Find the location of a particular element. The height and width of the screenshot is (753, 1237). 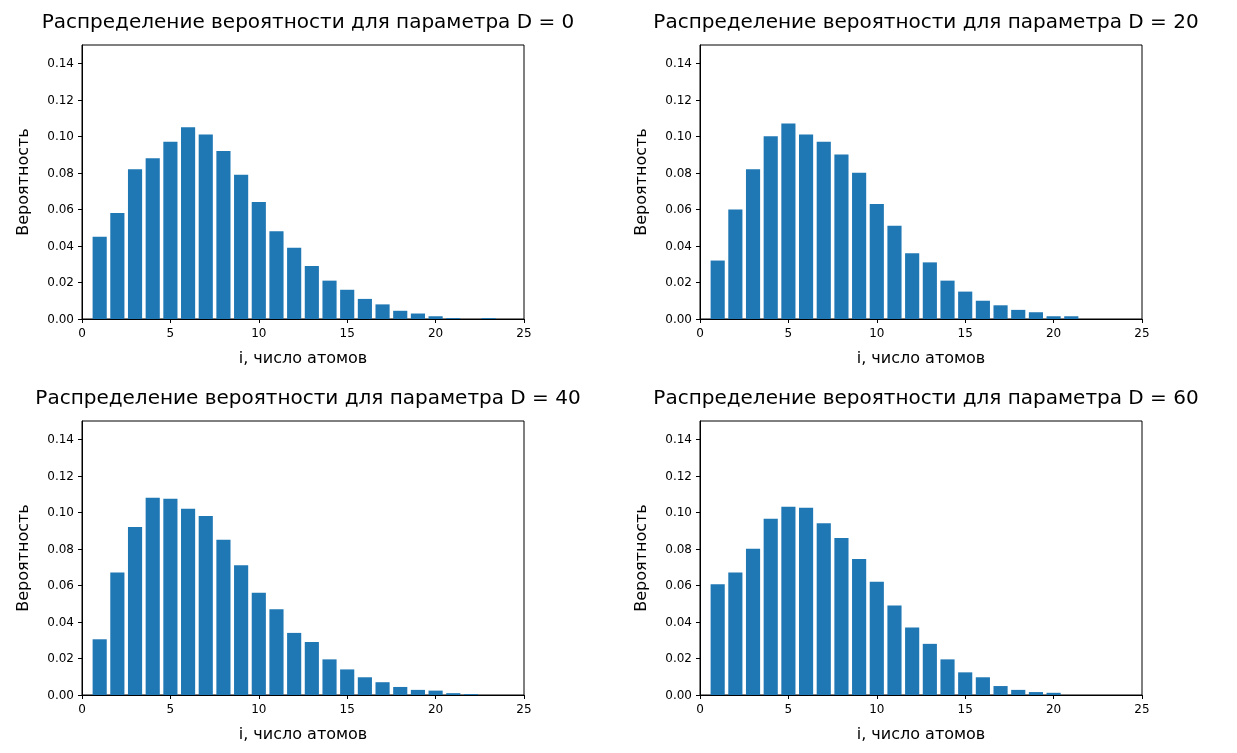

y-tick-label: 0.12 is located at coordinates (678, 475).